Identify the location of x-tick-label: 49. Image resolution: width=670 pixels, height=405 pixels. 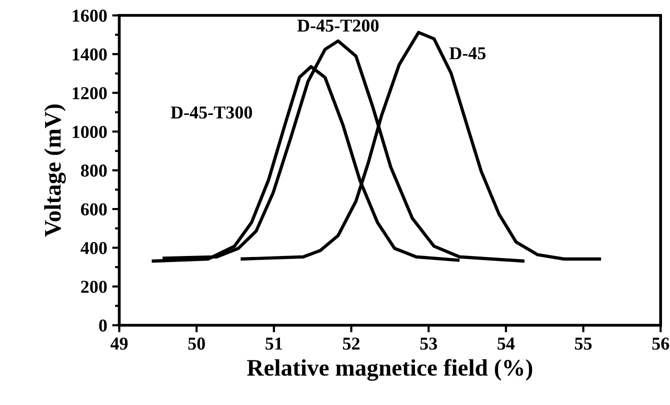
(119, 344).